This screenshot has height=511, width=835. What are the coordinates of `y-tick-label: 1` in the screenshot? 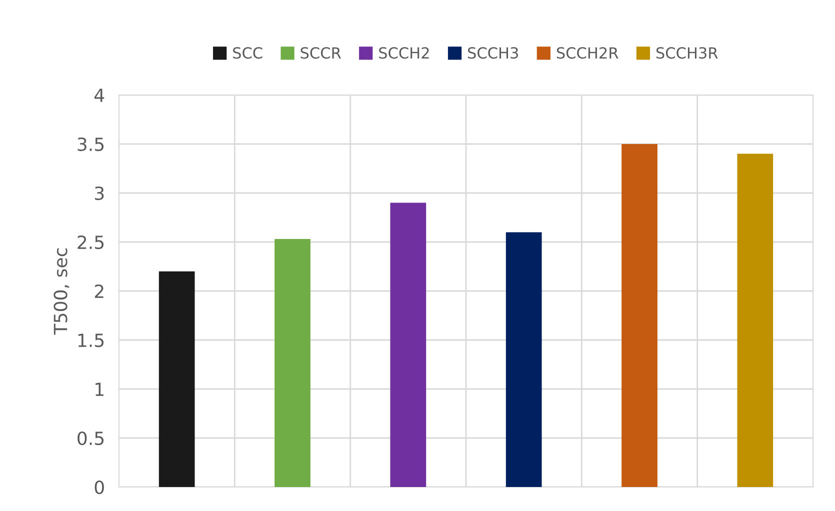 It's located at (100, 389).